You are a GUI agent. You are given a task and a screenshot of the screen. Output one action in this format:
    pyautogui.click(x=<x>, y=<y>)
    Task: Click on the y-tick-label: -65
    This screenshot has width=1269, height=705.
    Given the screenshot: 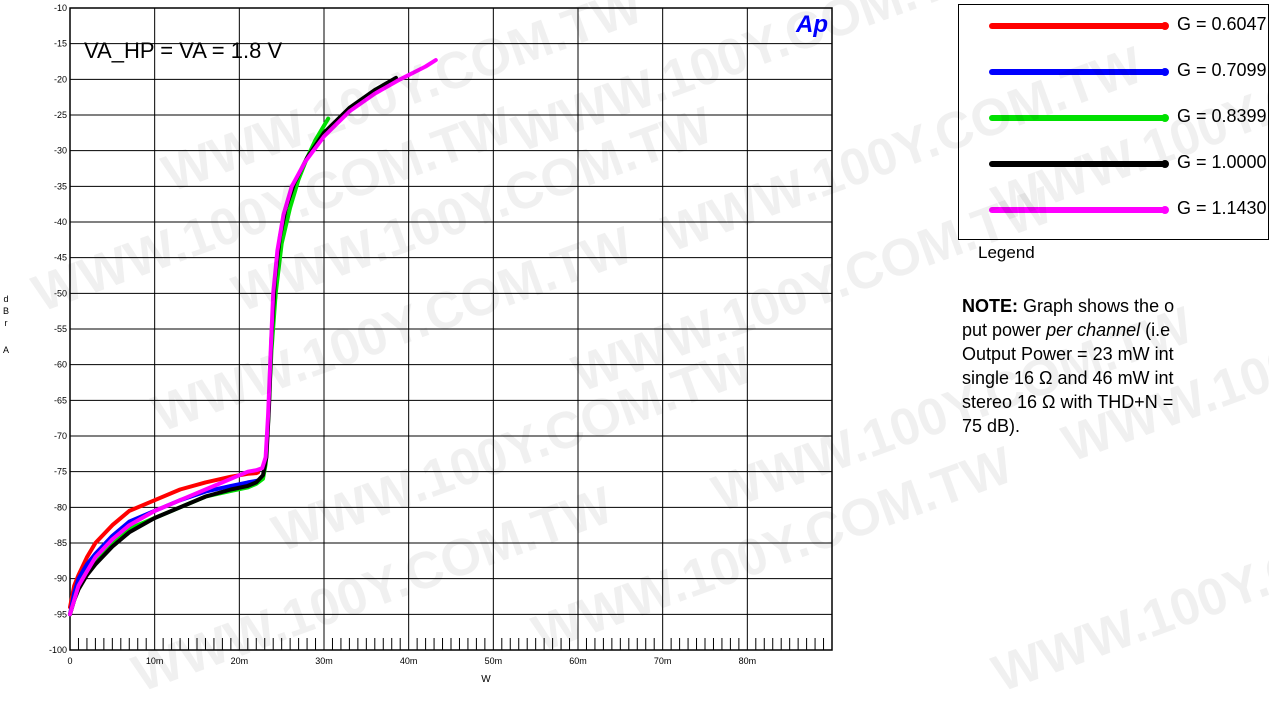 What is the action you would take?
    pyautogui.click(x=60, y=400)
    